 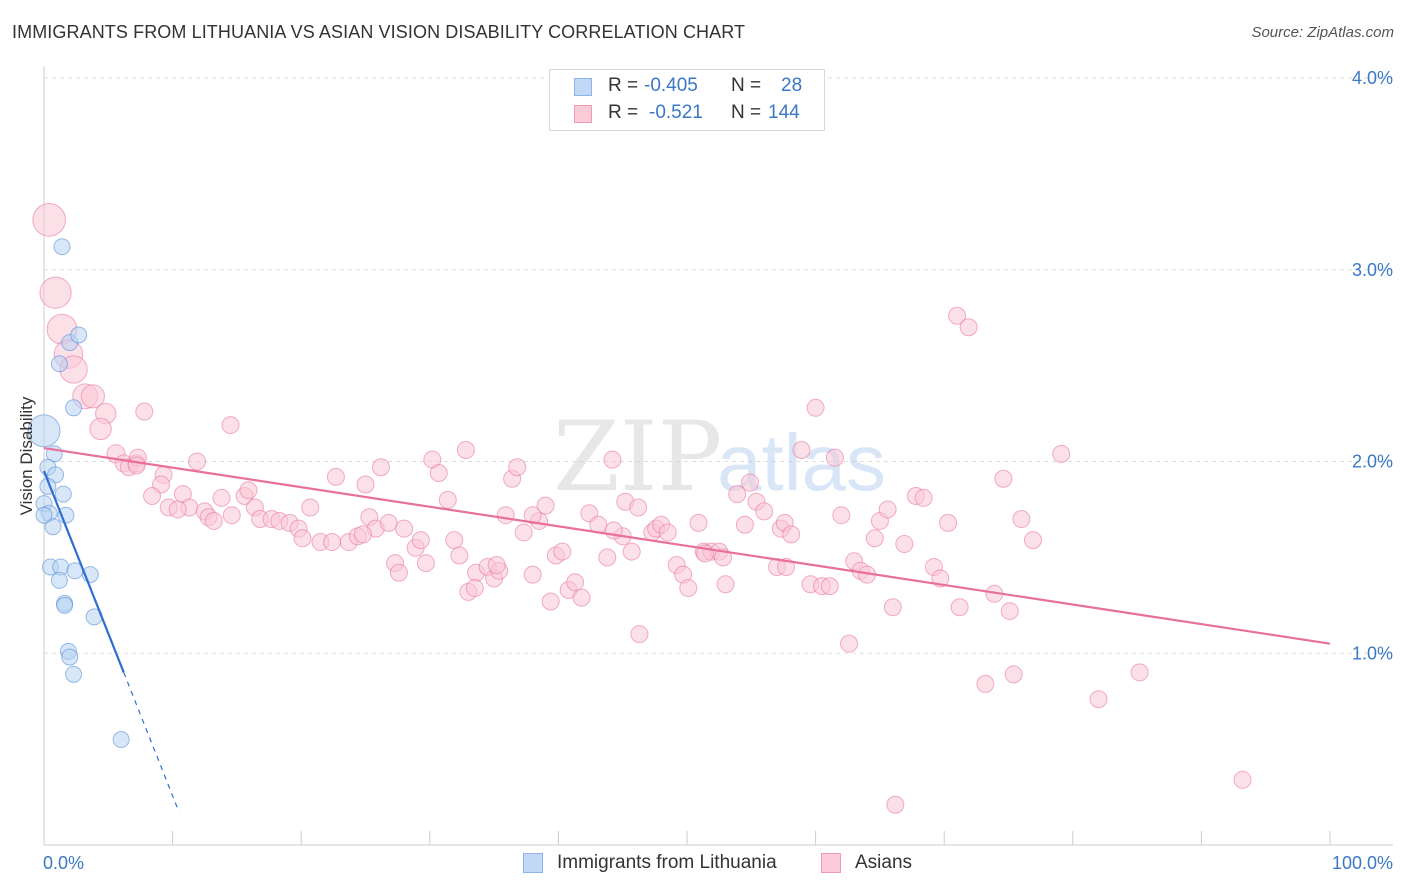 I want to click on bottom-legend-label: Asians, so click(x=884, y=862).